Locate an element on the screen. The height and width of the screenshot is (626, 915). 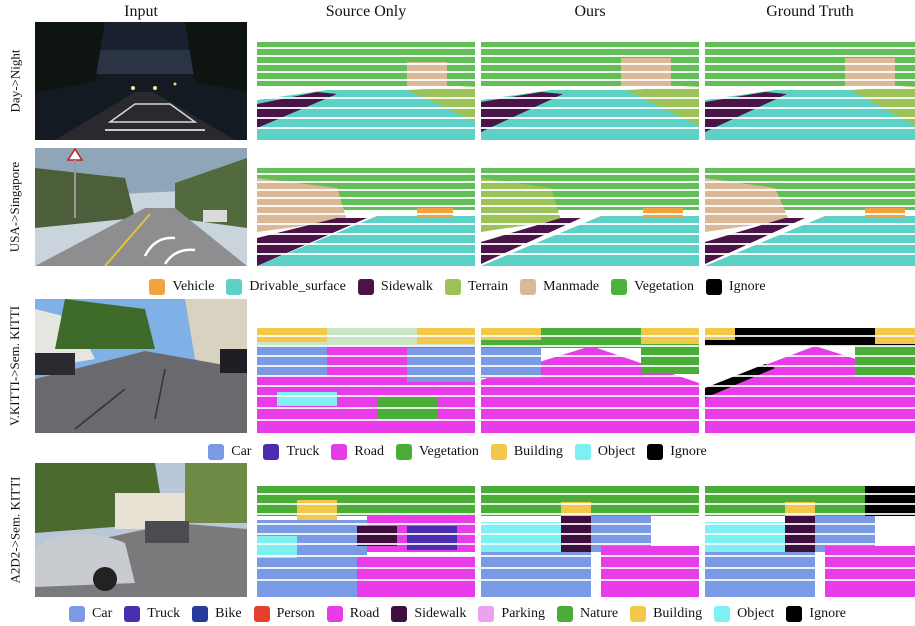
input-photo-night is located at coordinates (141, 81).